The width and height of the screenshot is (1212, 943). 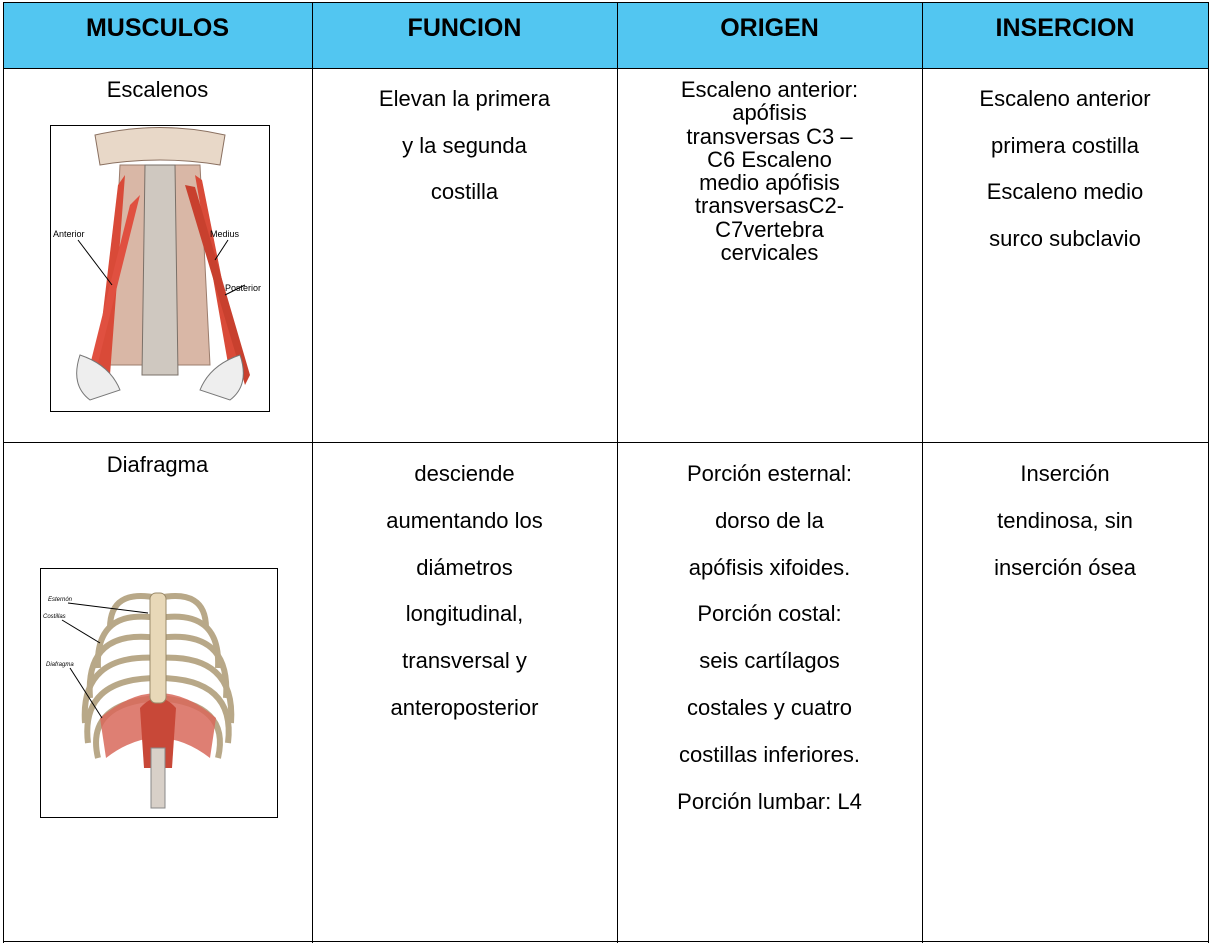 I want to click on text-line: y la segunda, so click(x=464, y=145).